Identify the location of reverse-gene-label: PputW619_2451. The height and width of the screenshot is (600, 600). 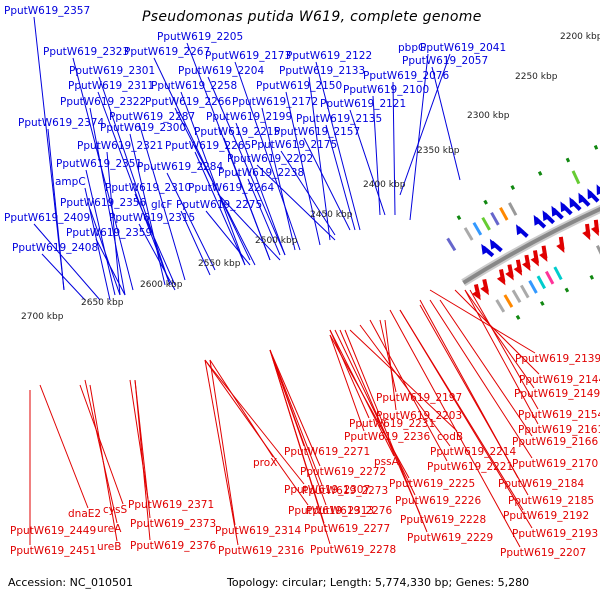
(53, 551).